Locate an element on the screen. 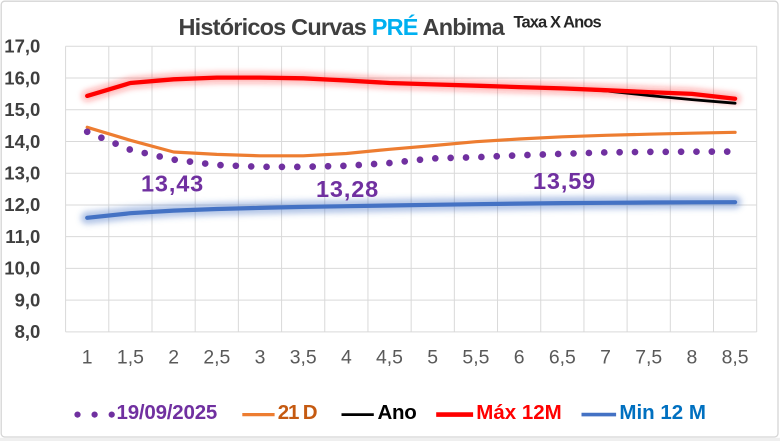  svg-text: Taxa X Anos is located at coordinates (558, 23).